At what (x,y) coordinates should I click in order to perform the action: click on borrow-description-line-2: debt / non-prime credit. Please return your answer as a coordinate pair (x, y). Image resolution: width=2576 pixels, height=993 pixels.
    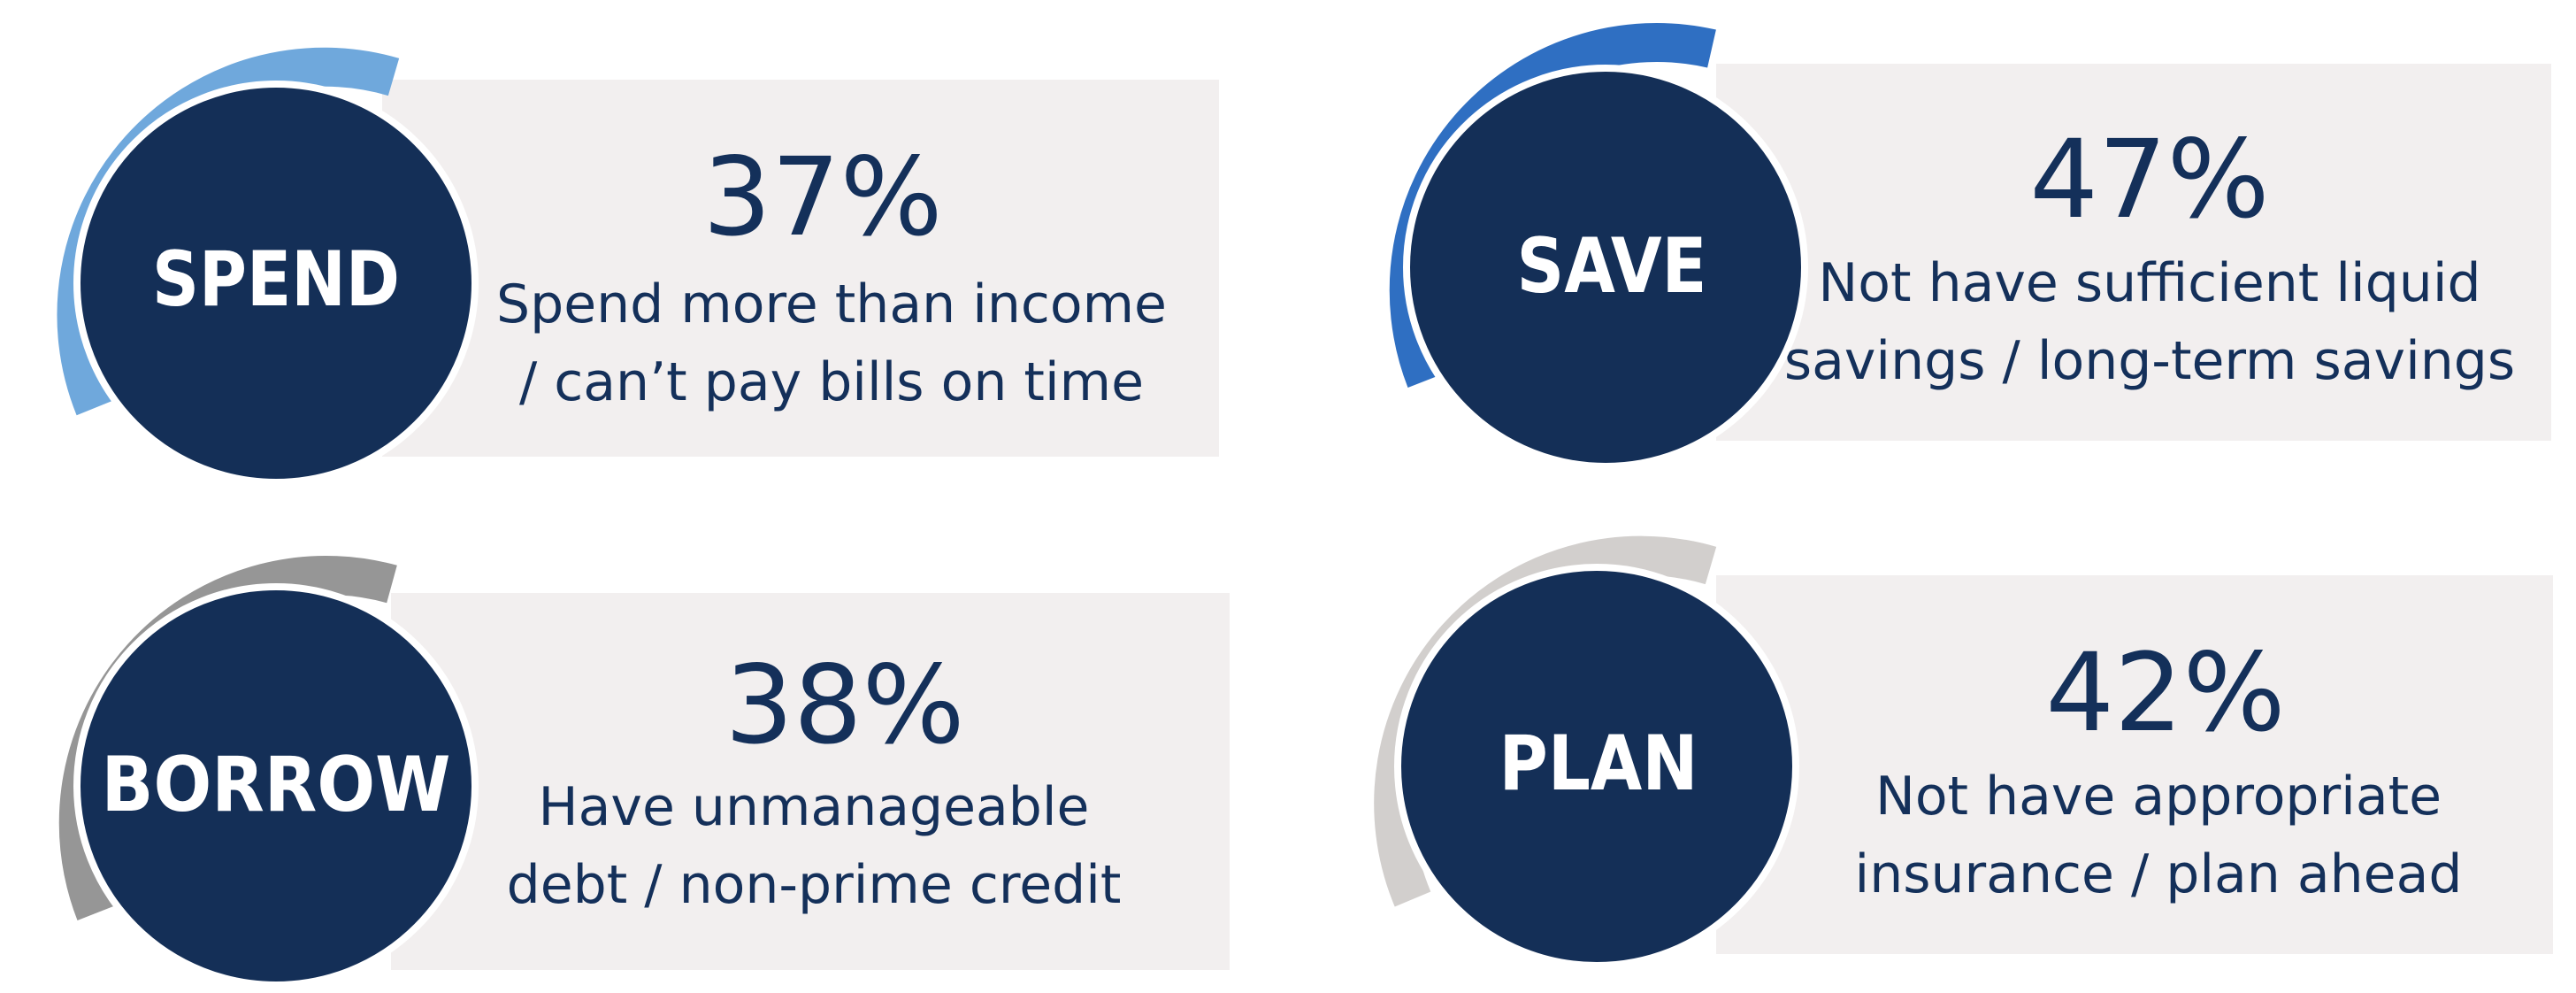
    Looking at the image, I should click on (814, 885).